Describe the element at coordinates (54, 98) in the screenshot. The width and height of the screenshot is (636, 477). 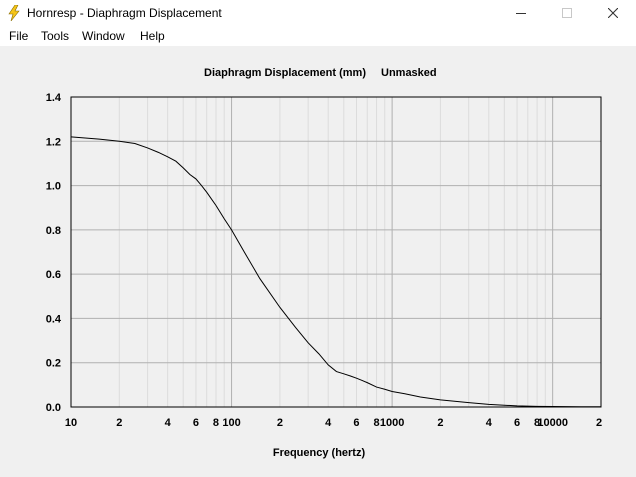
I see `y-tick-label: 1.4` at that location.